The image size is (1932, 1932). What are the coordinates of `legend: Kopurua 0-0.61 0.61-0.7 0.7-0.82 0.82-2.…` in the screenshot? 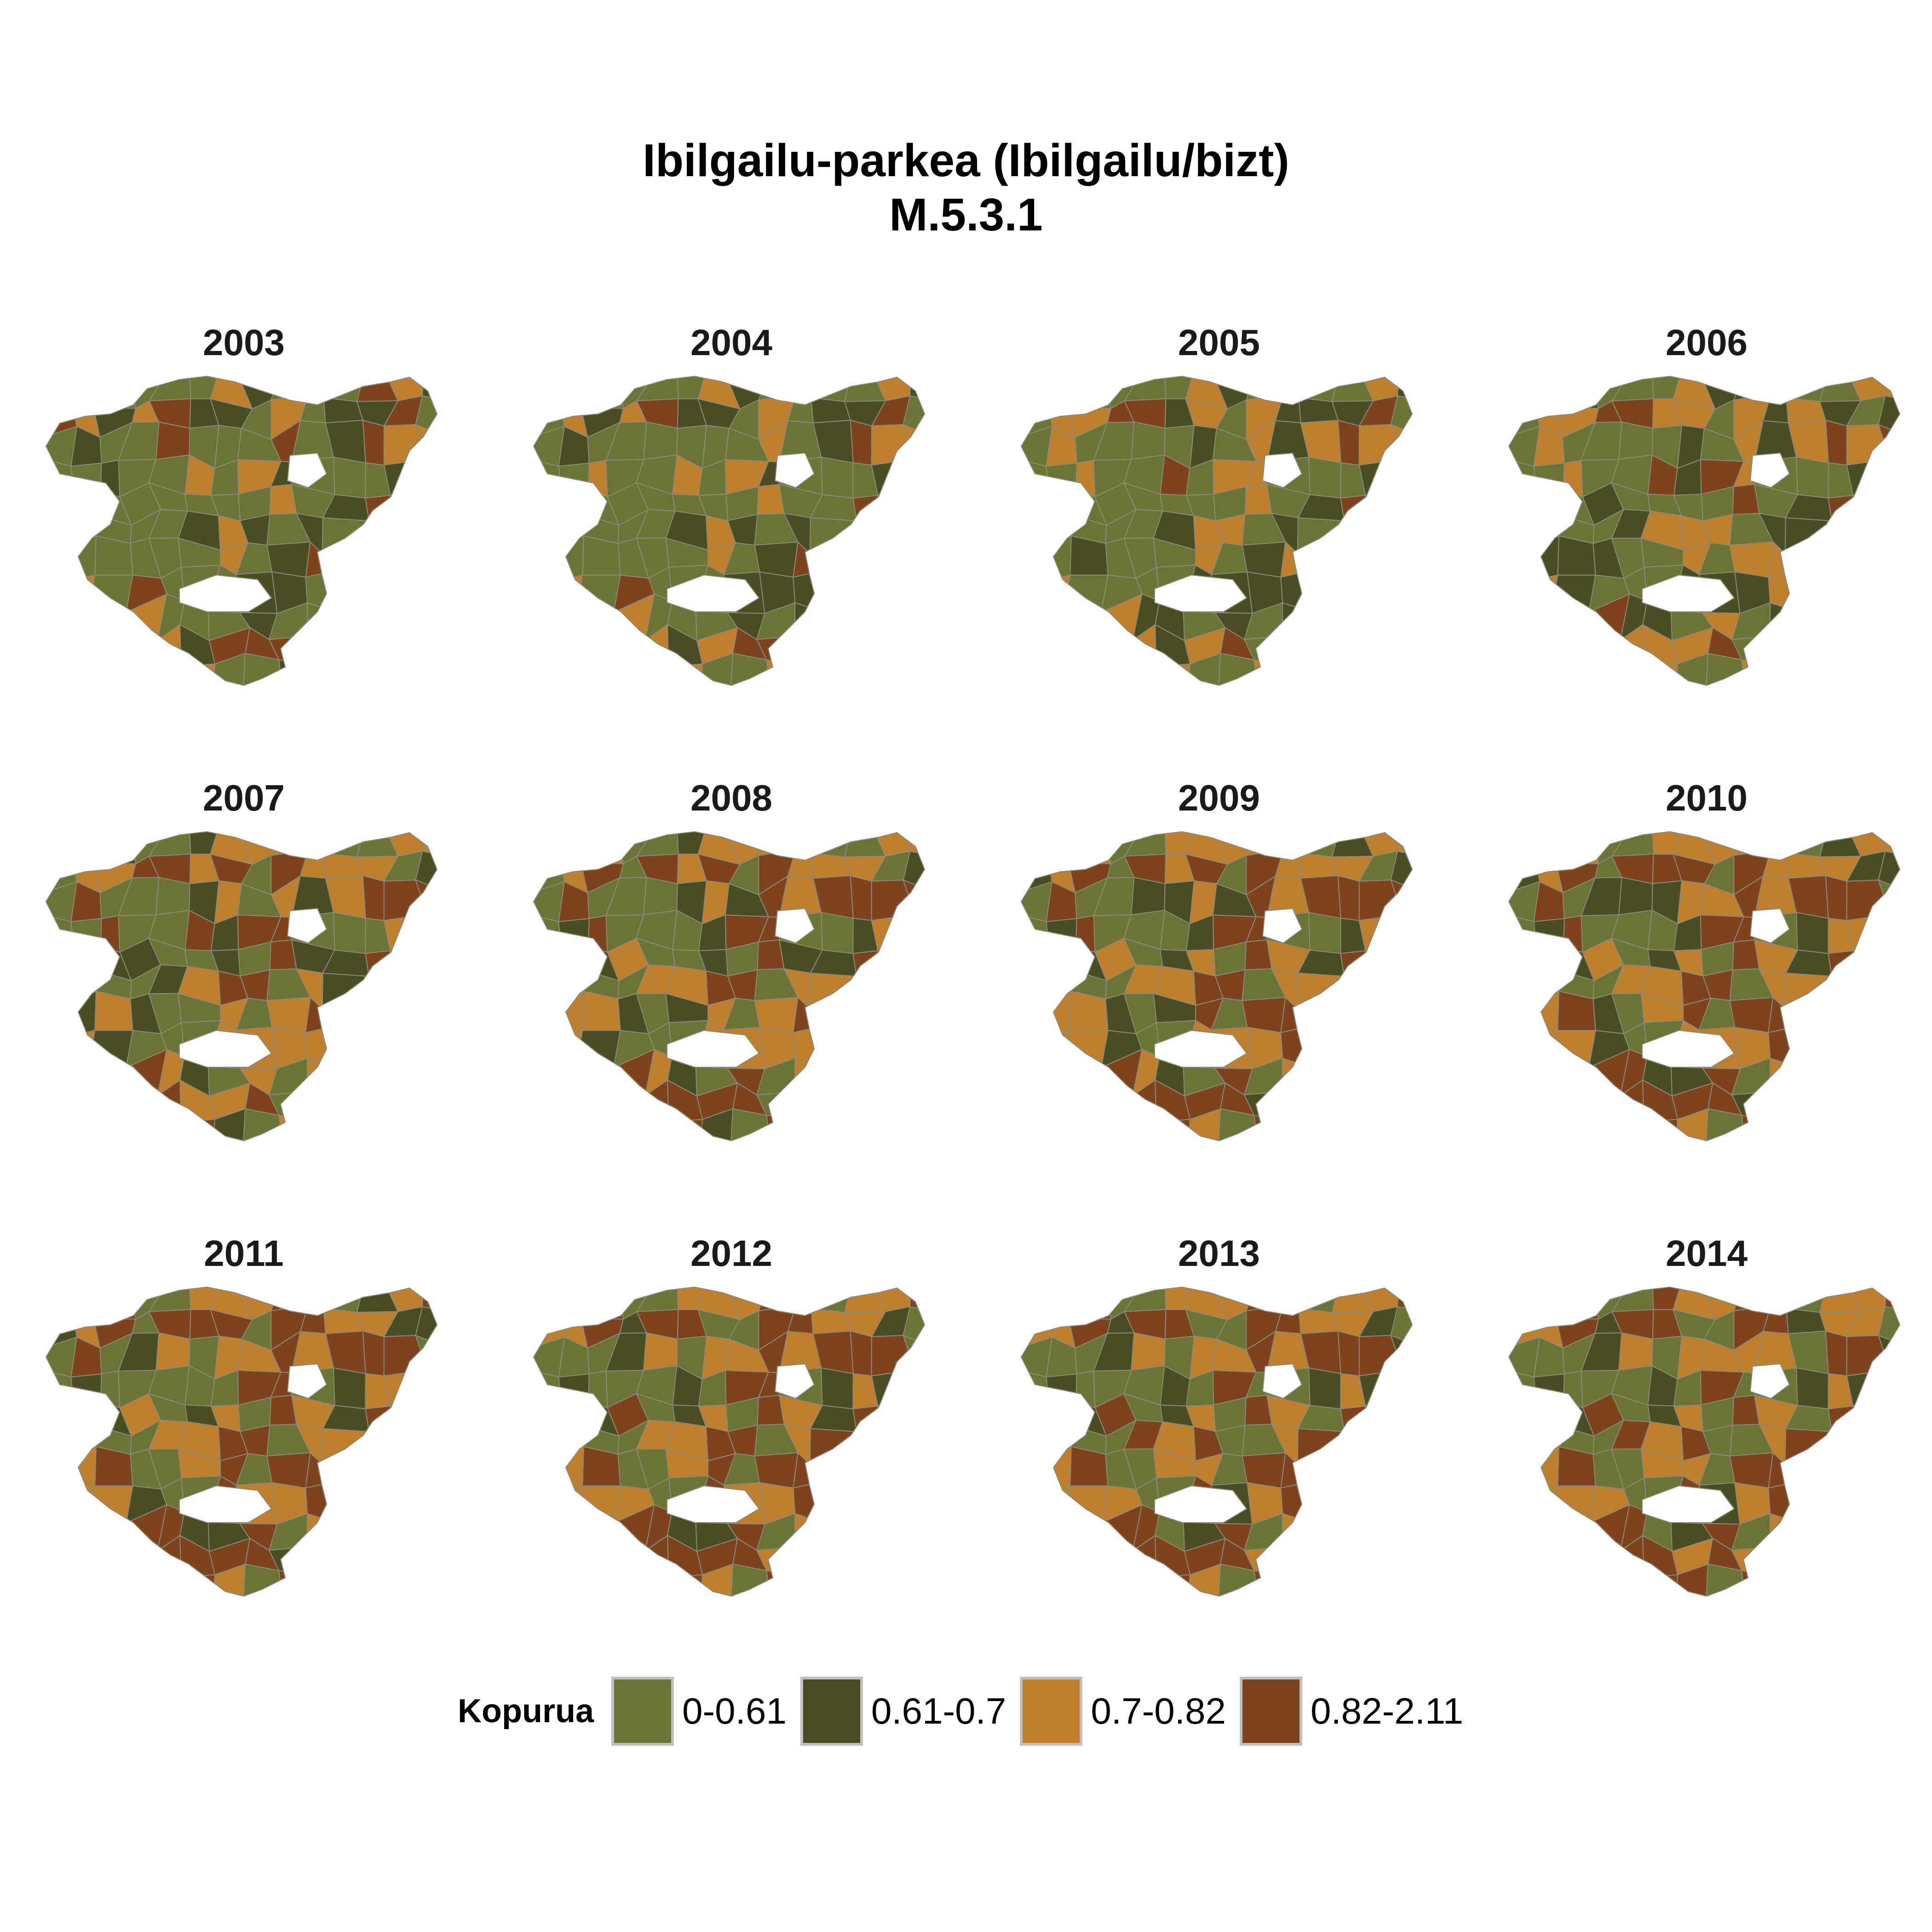 It's located at (968, 1711).